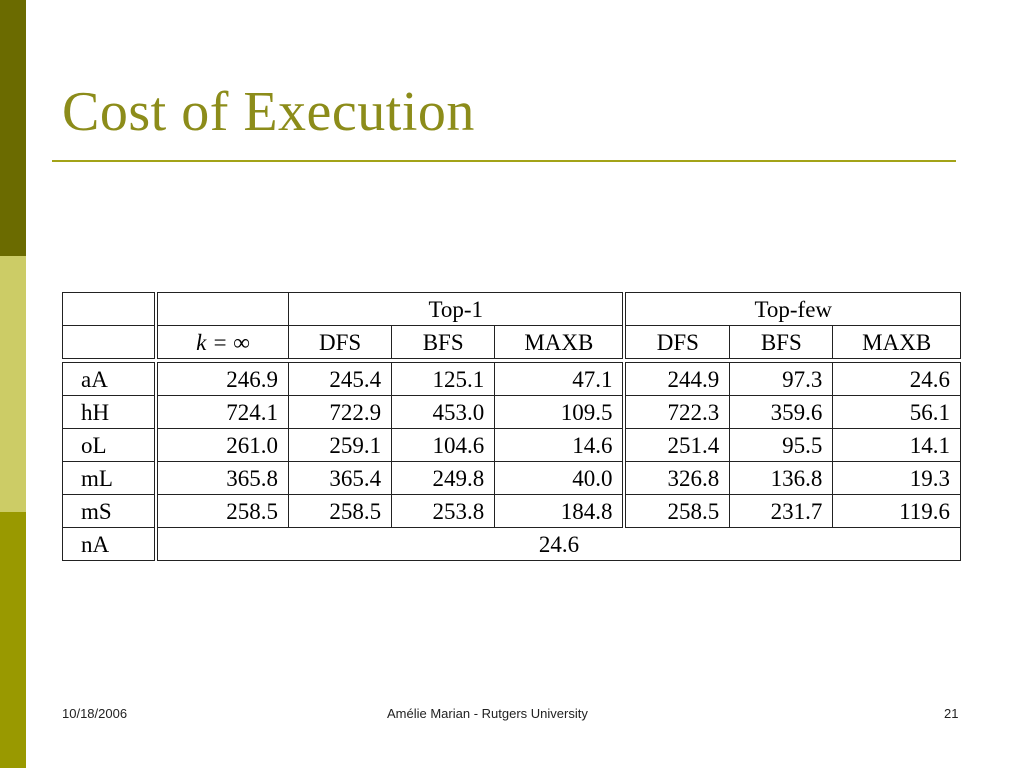 The width and height of the screenshot is (1024, 768). I want to click on value-cell: 40.0, so click(559, 478).